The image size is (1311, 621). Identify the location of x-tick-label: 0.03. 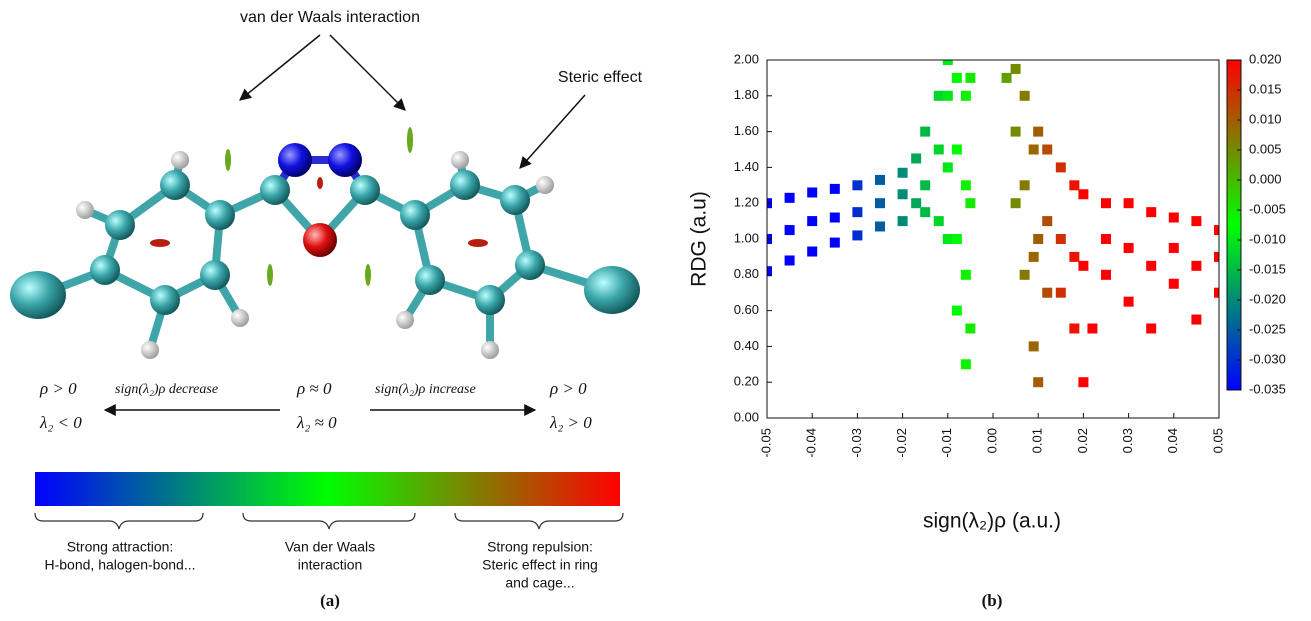
(1127, 440).